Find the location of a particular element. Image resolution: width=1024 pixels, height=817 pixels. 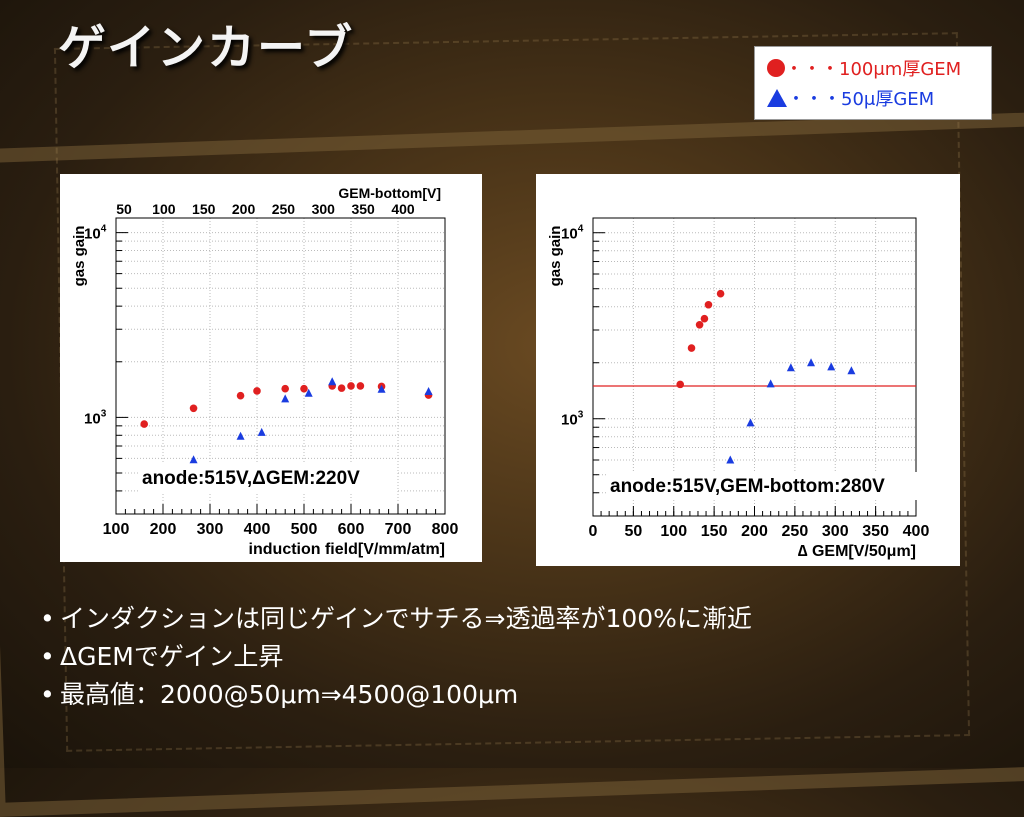

annotation-text: anode:515V,ΔGEM:220V is located at coordinates (251, 478).